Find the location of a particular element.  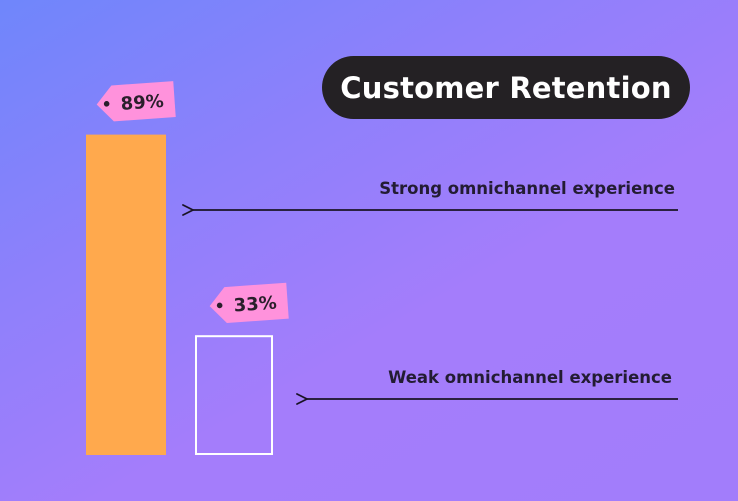

strong-value-tag: 89% is located at coordinates (136, 101).